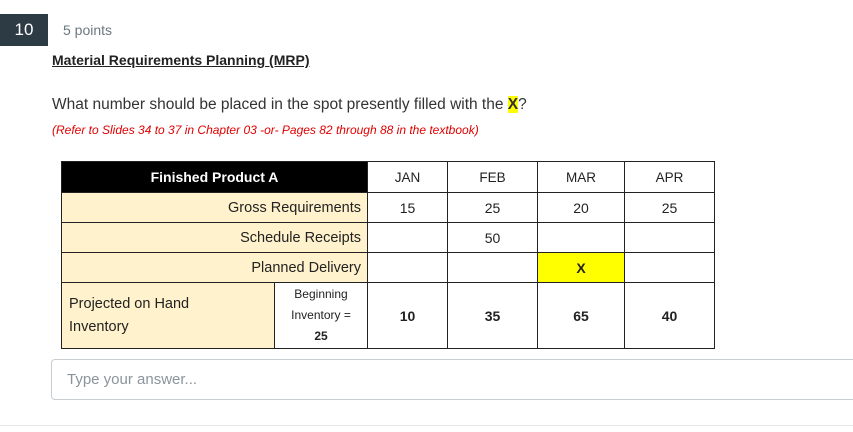 Image resolution: width=853 pixels, height=432 pixels. Describe the element at coordinates (492, 267) in the screenshot. I see `planned-feb` at that location.